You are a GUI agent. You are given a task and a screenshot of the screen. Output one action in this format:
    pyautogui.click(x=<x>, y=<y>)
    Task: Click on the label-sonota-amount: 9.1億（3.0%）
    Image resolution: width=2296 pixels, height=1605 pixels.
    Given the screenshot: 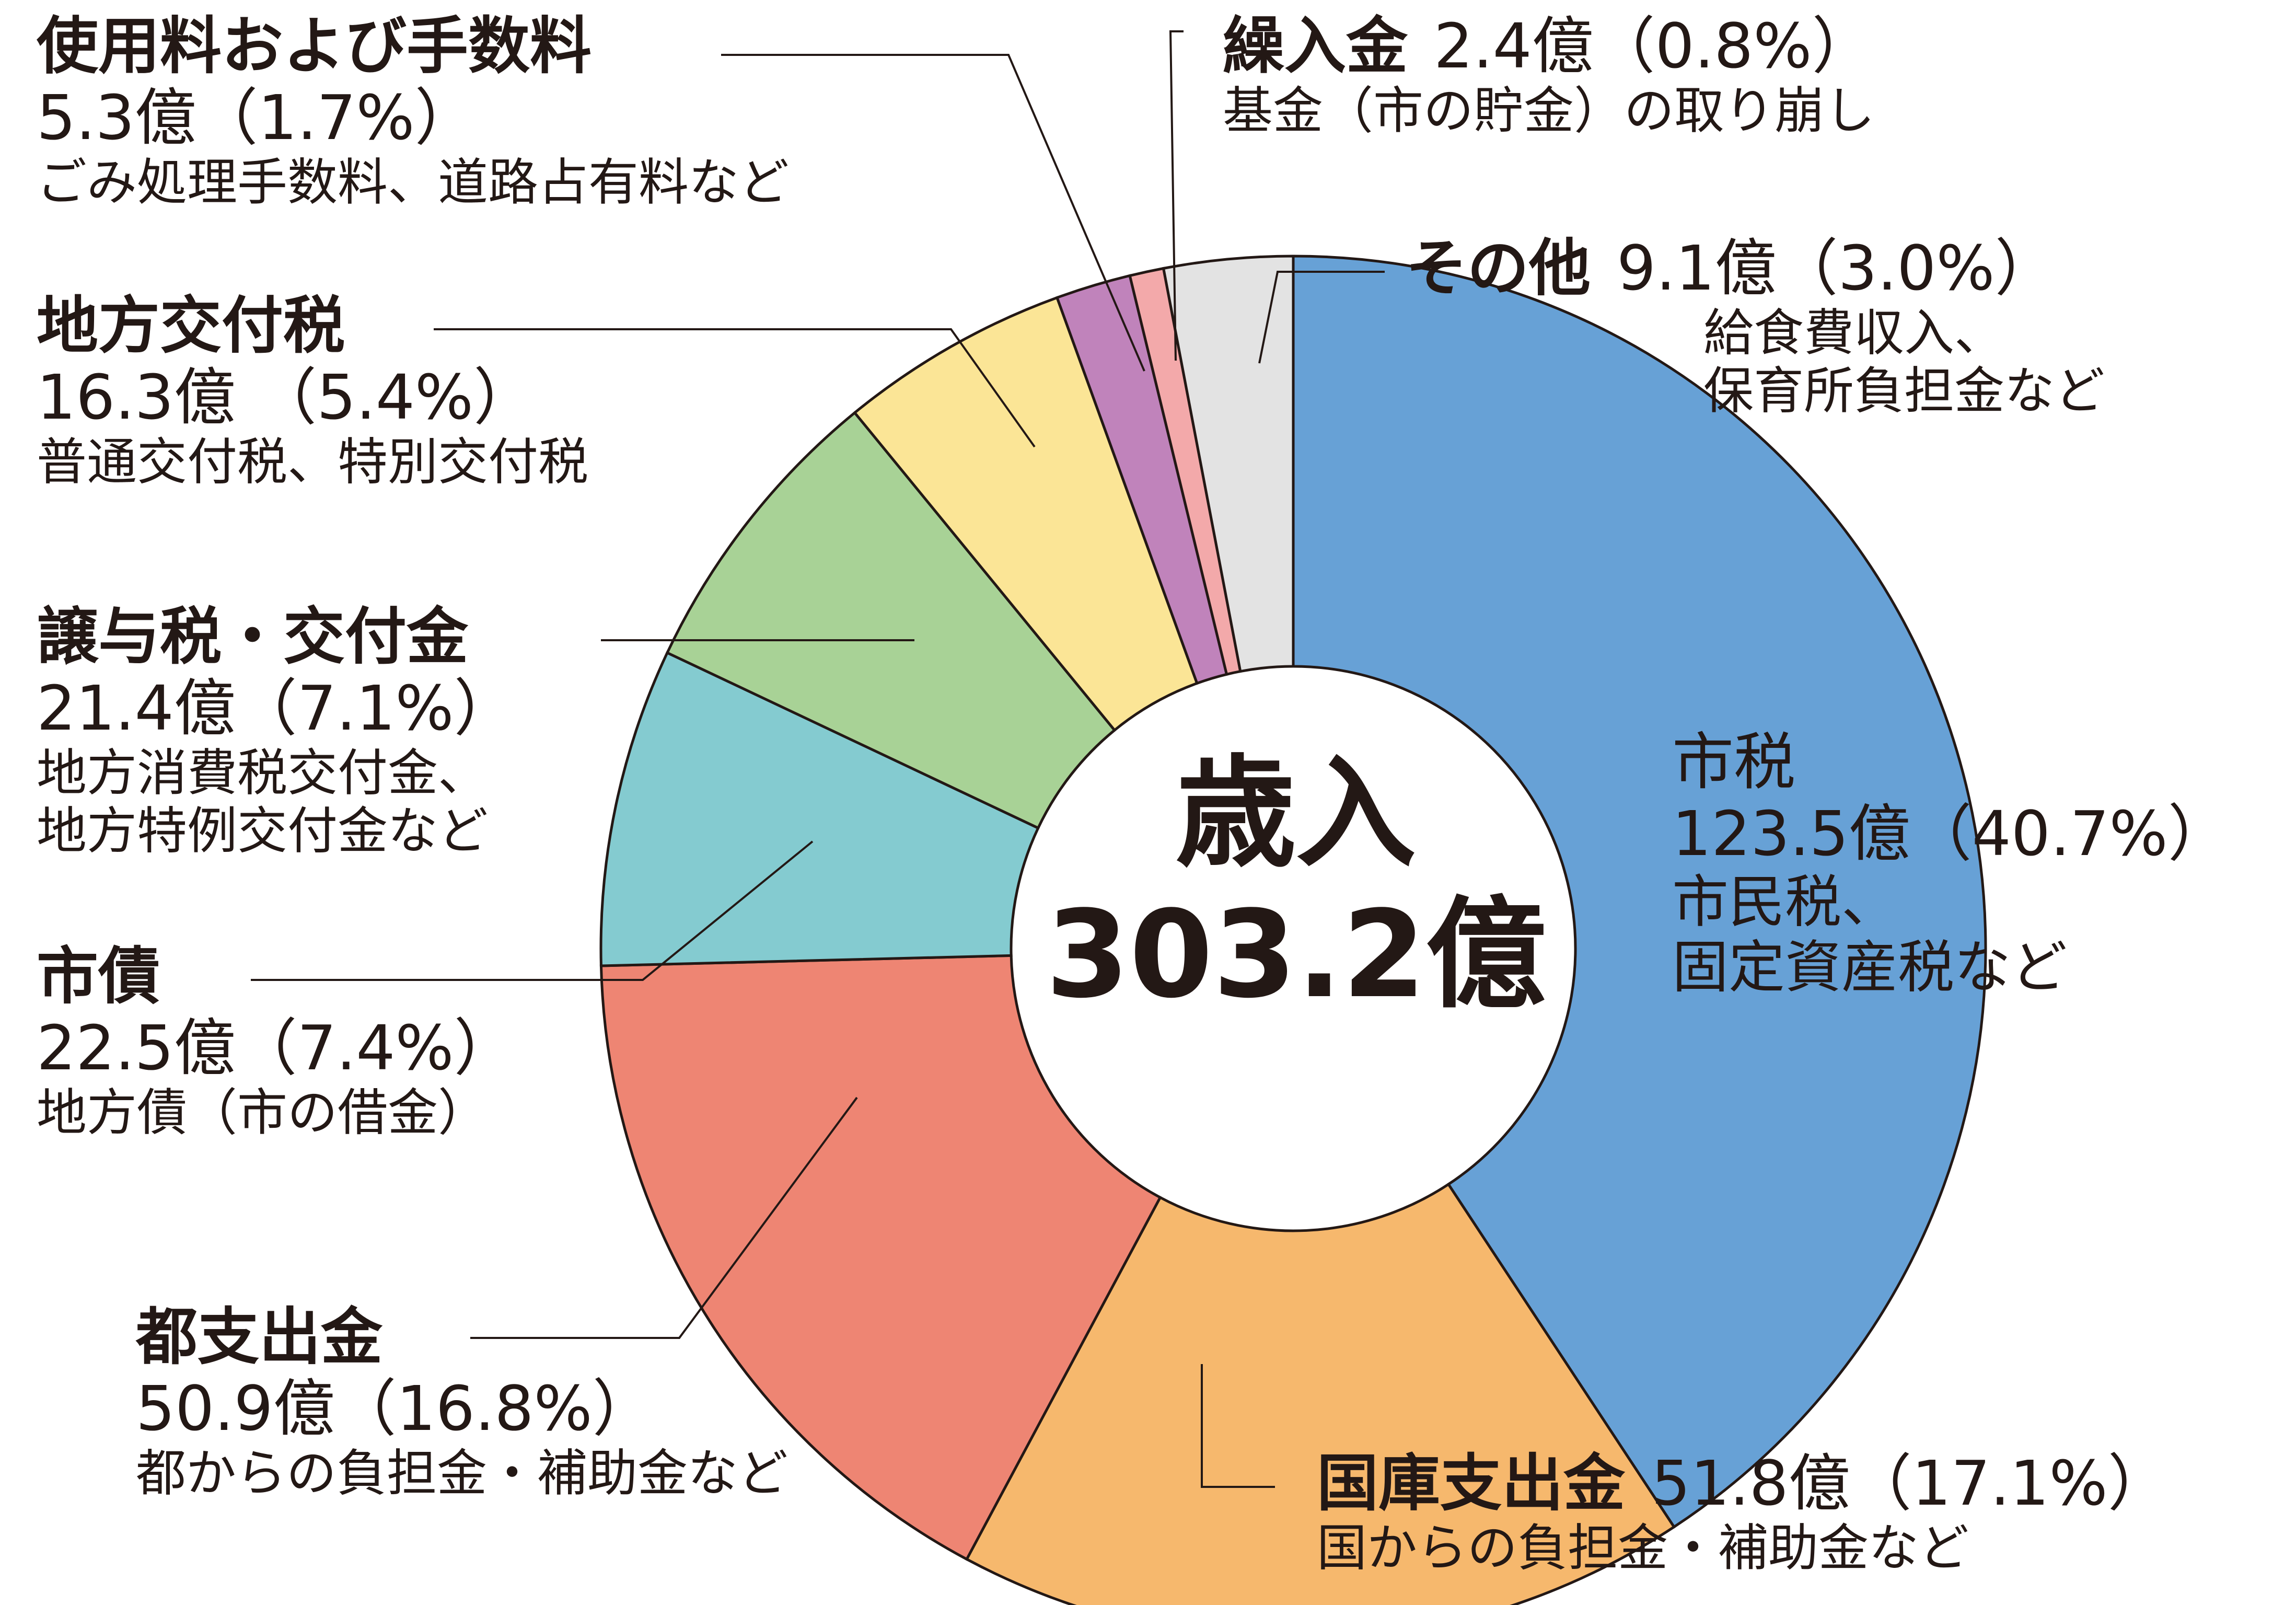 What is the action you would take?
    pyautogui.click(x=1837, y=268)
    